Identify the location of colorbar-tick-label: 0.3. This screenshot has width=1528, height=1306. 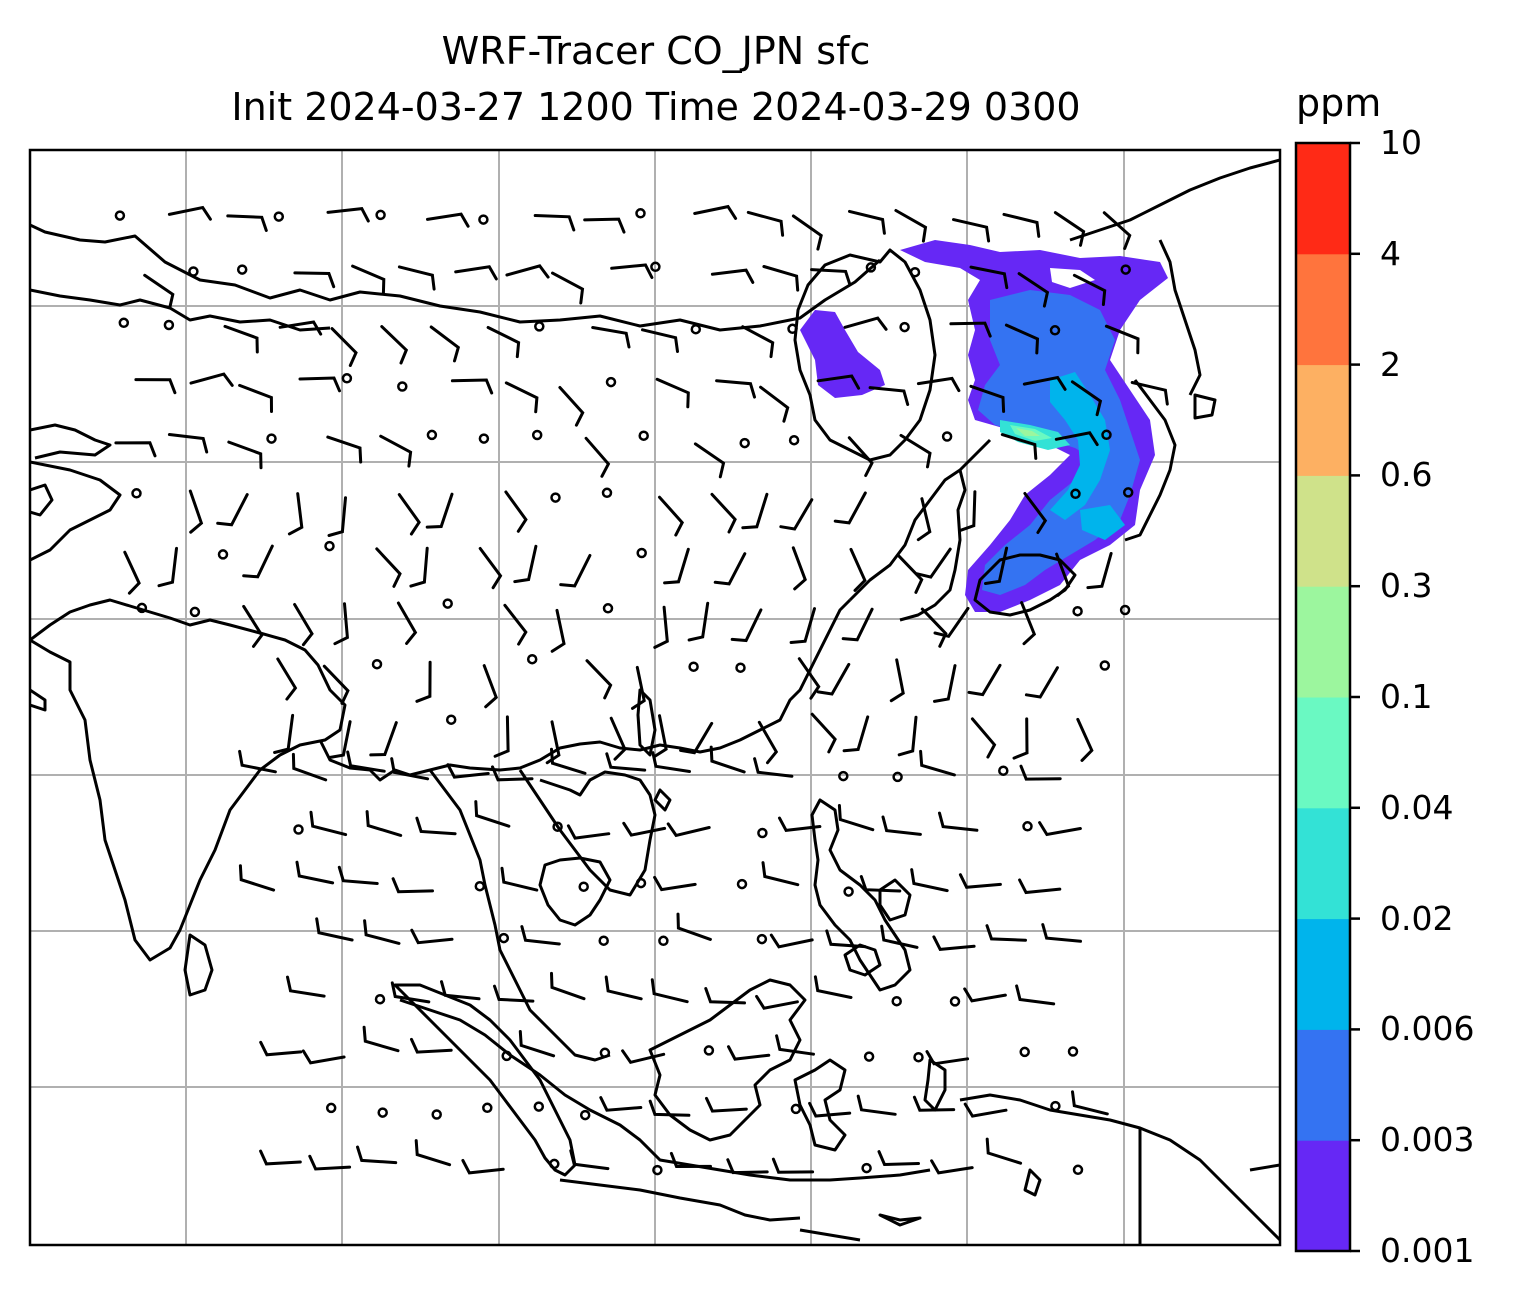
(1406, 586).